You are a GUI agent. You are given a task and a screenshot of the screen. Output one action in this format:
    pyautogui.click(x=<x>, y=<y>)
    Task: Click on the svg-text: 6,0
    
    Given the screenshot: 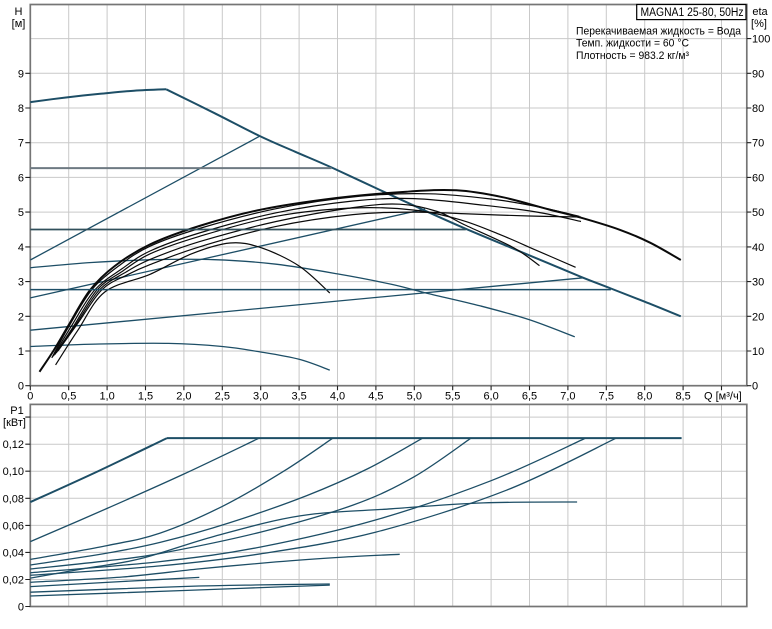 What is the action you would take?
    pyautogui.click(x=490, y=397)
    